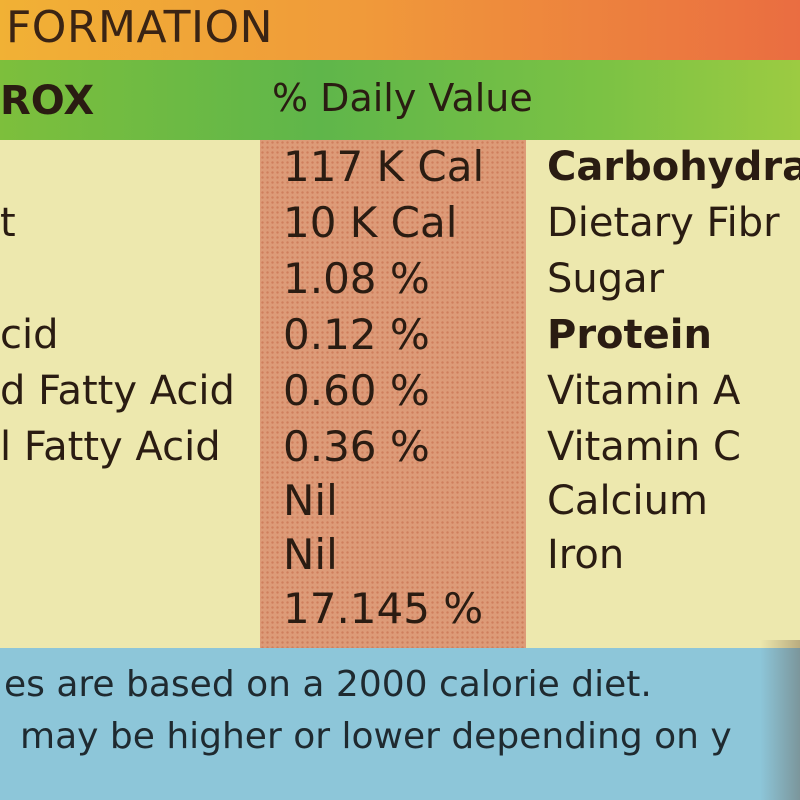 This screenshot has height=800, width=800. What do you see at coordinates (356, 334) in the screenshot?
I see `nutrient-value: 0.12 %` at bounding box center [356, 334].